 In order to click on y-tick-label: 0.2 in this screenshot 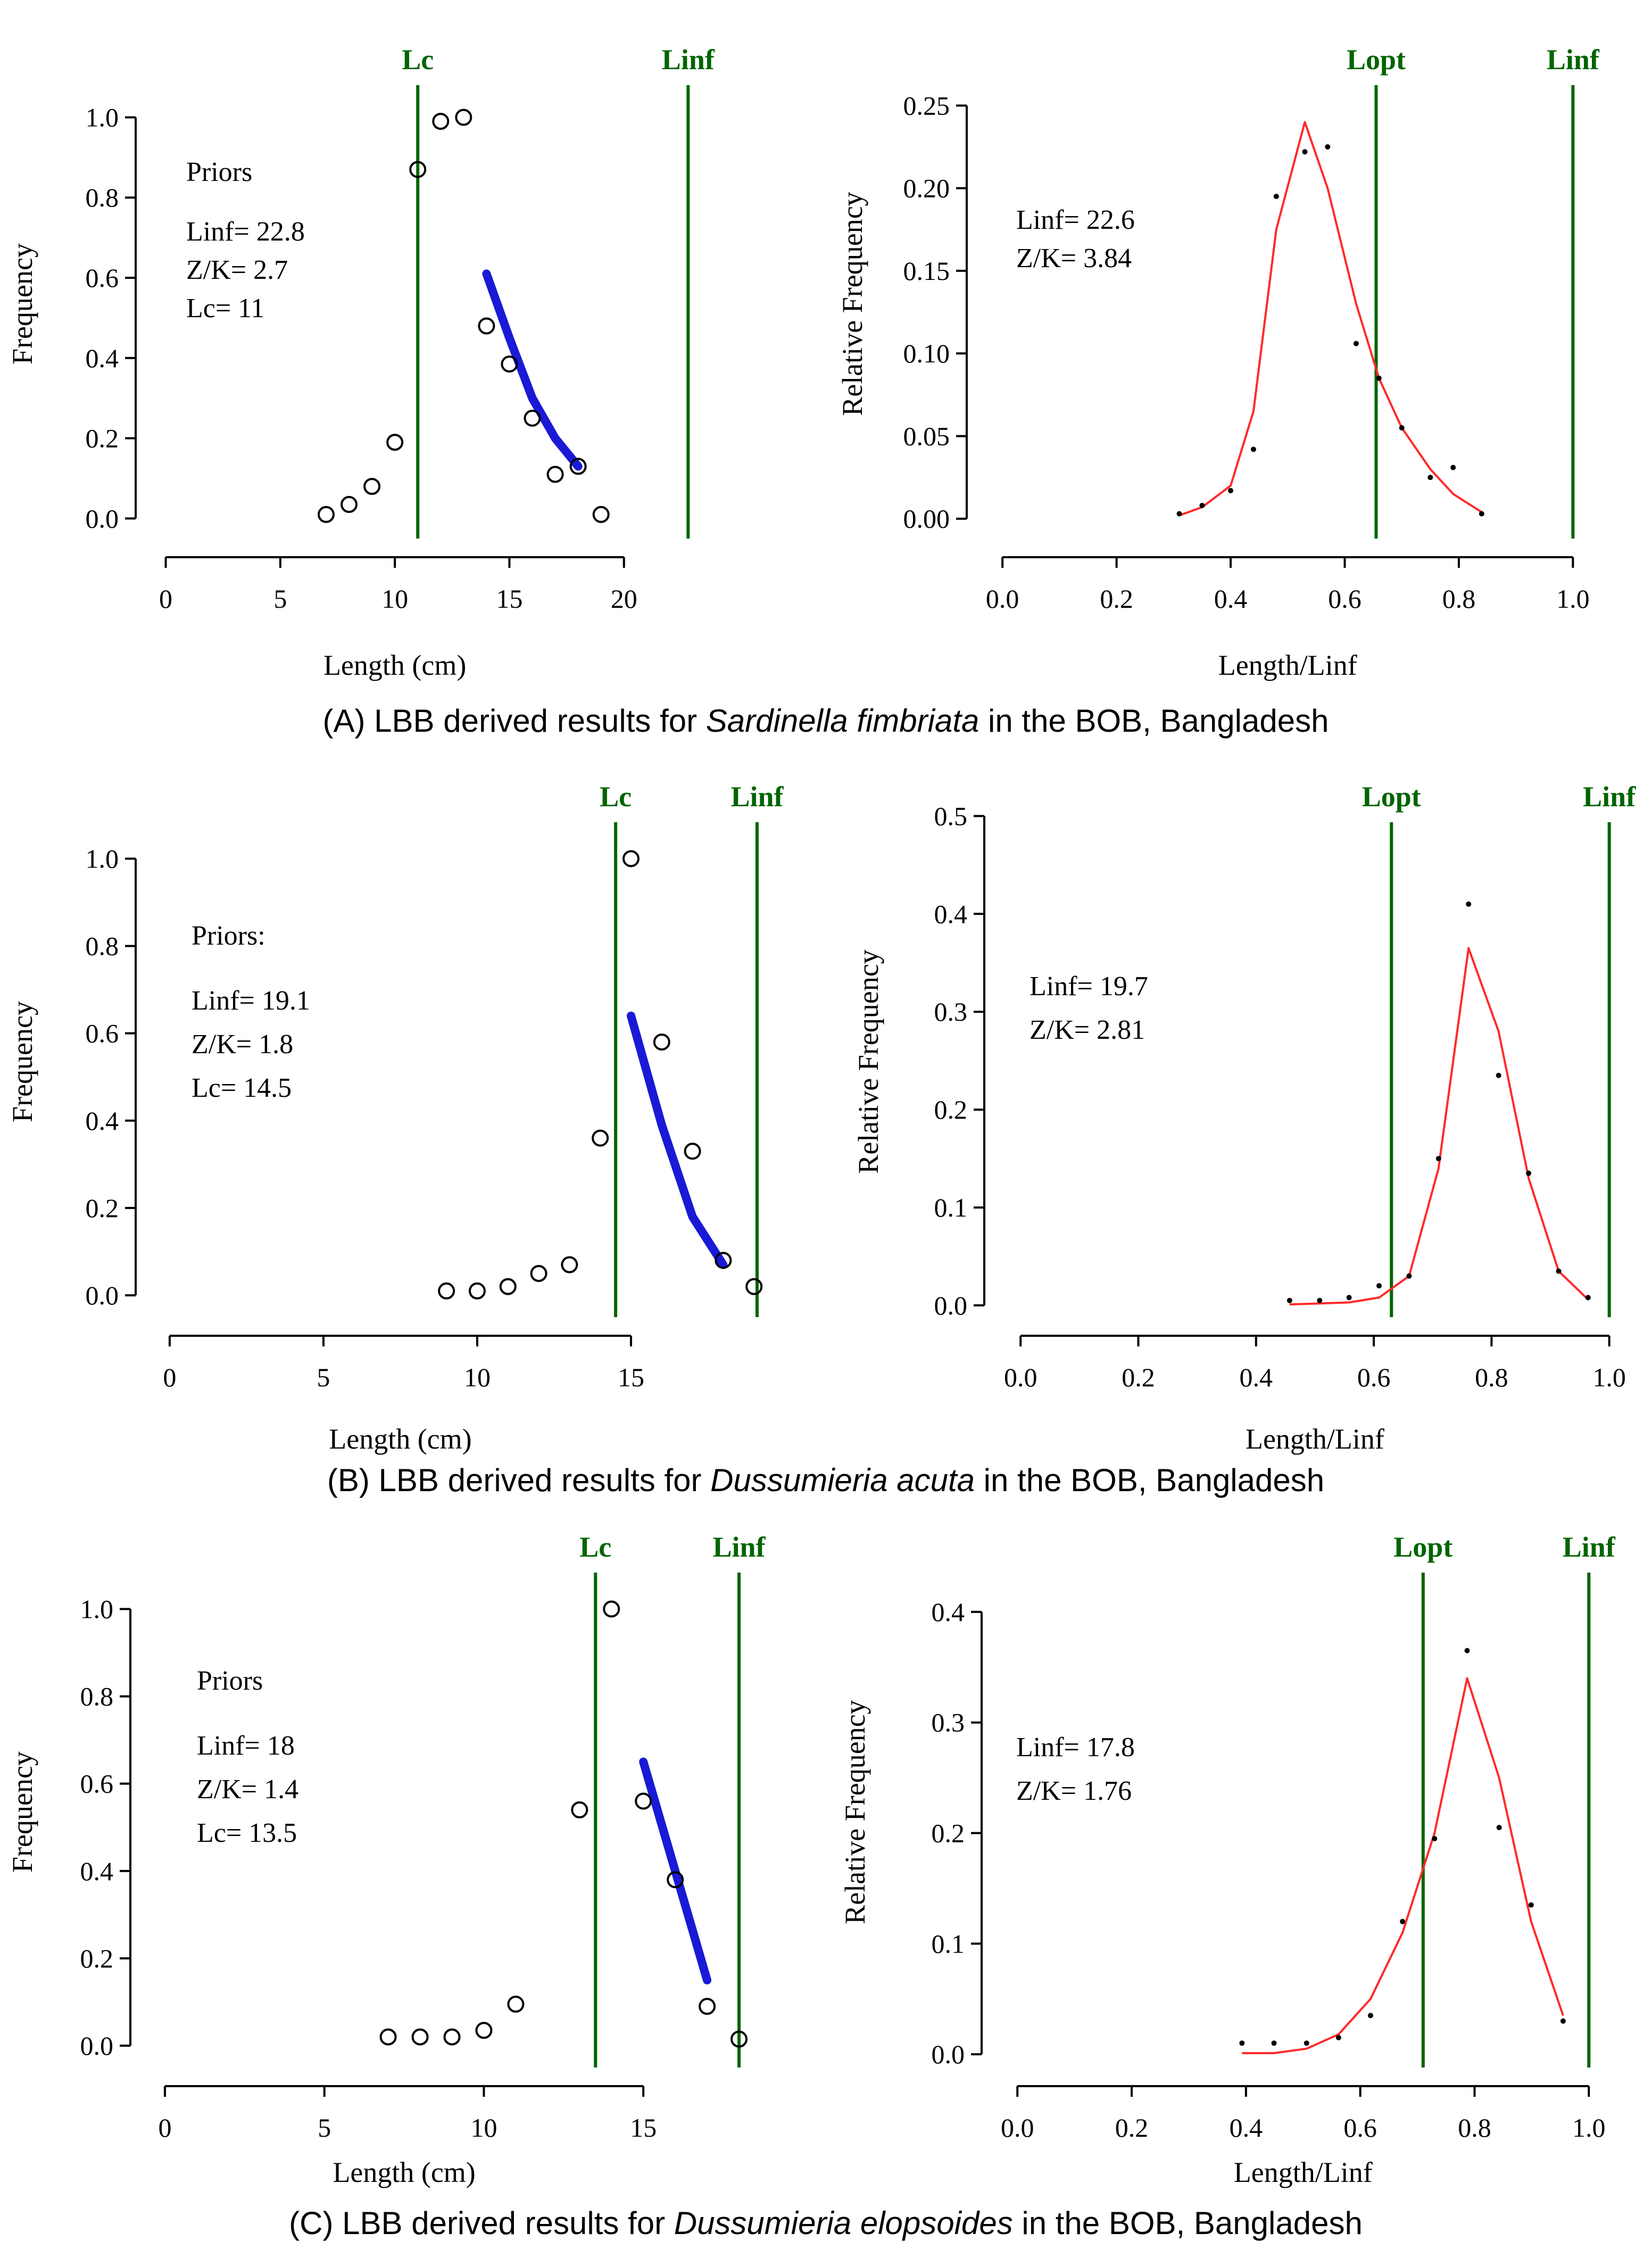, I will do `click(951, 1110)`.